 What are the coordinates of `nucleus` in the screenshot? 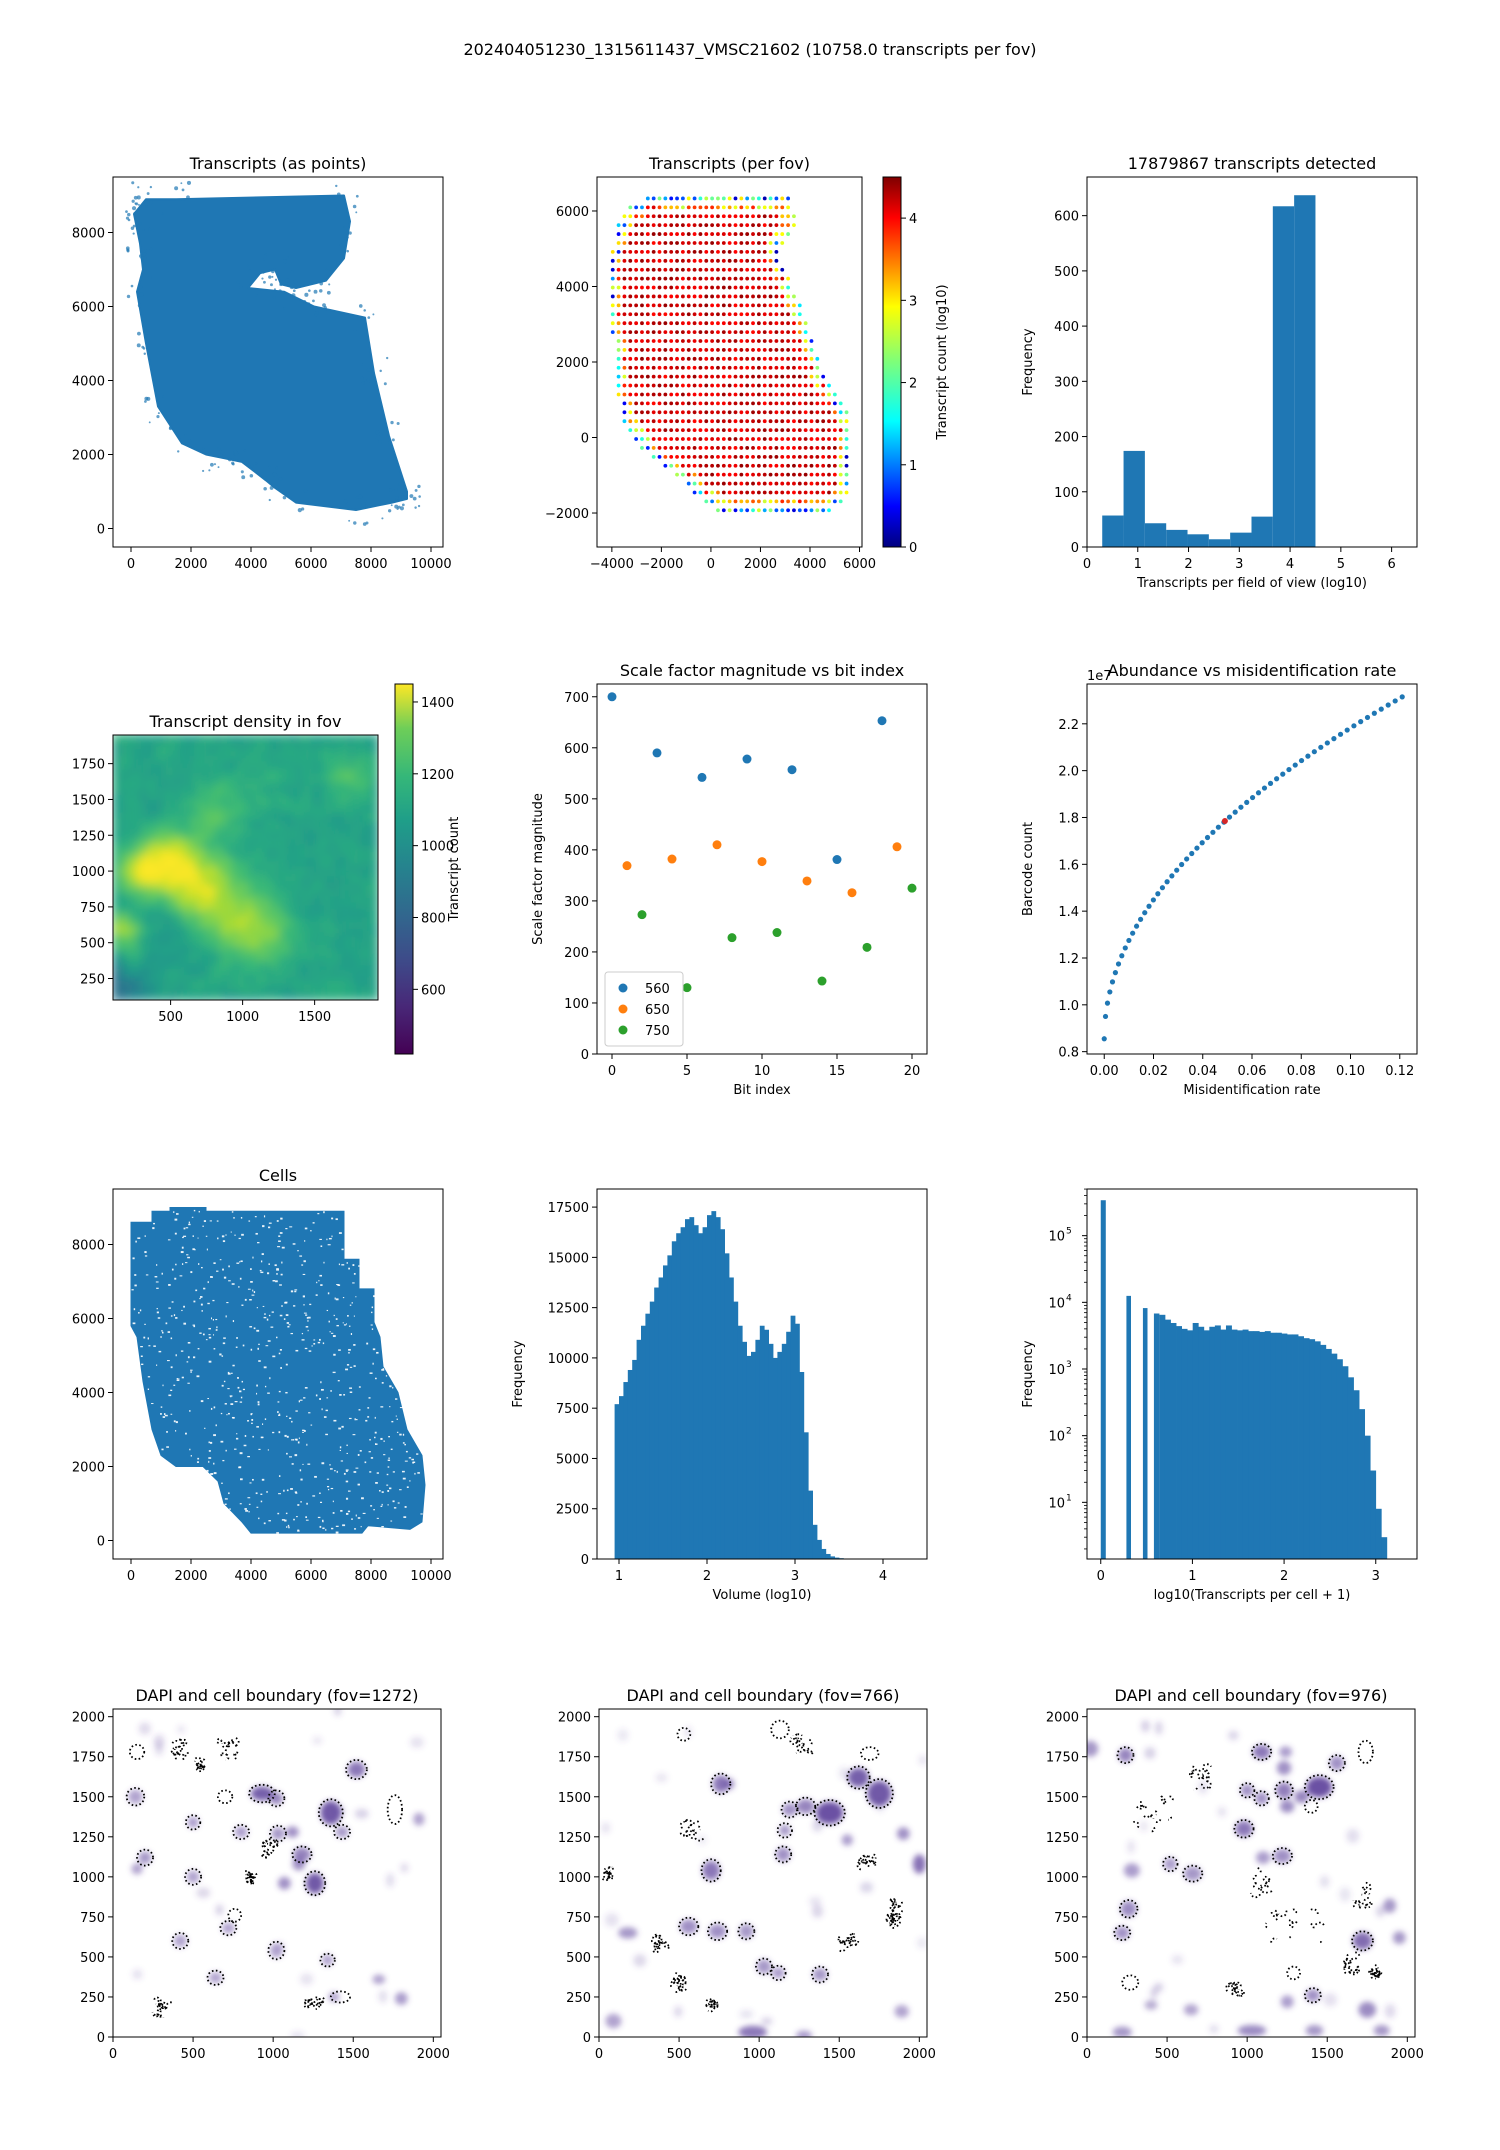 It's located at (334, 1997).